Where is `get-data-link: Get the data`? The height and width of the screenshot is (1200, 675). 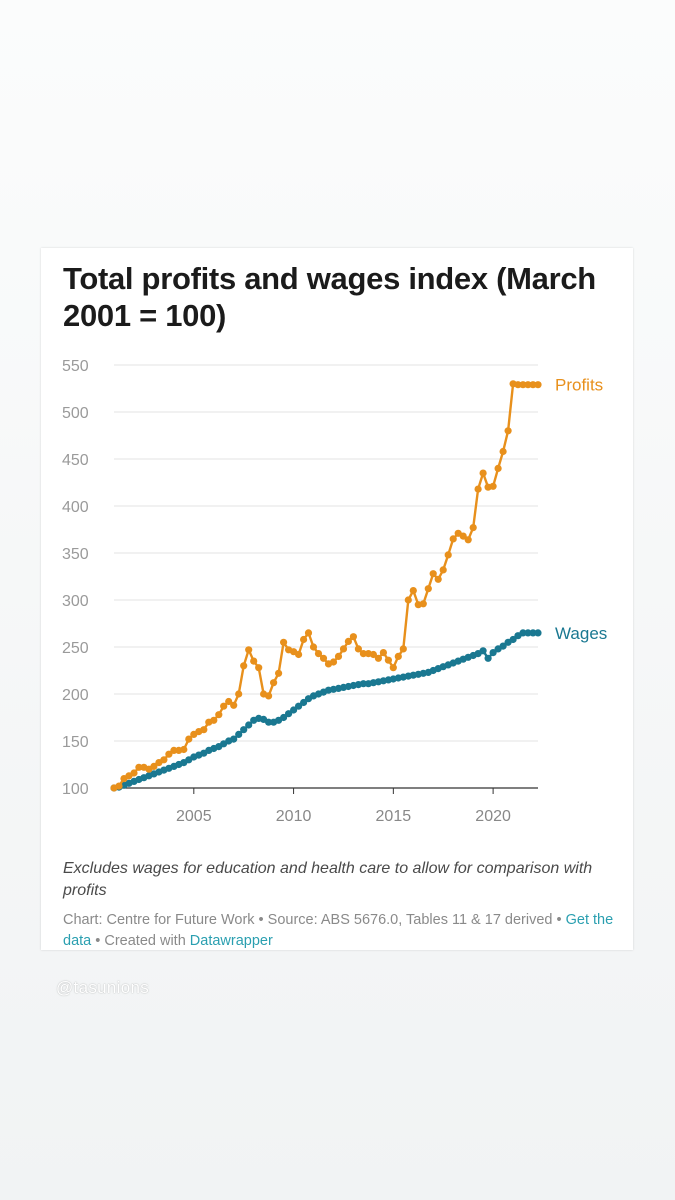
get-data-link: Get the data is located at coordinates (338, 930).